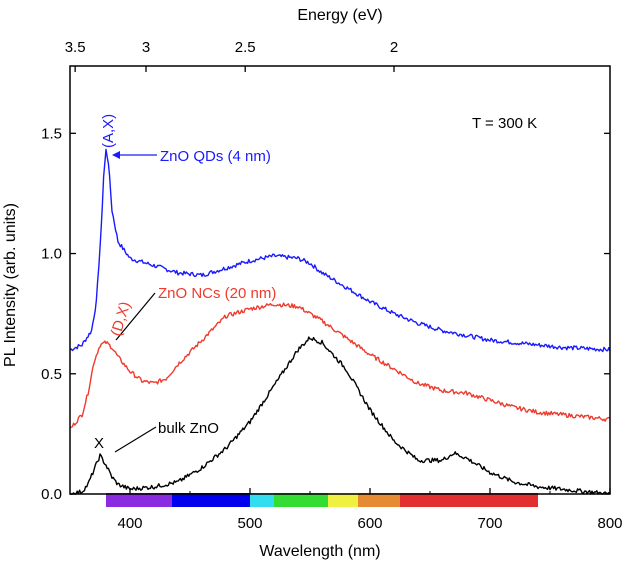  What do you see at coordinates (369, 523) in the screenshot?
I see `x-tick-label-600: 600` at bounding box center [369, 523].